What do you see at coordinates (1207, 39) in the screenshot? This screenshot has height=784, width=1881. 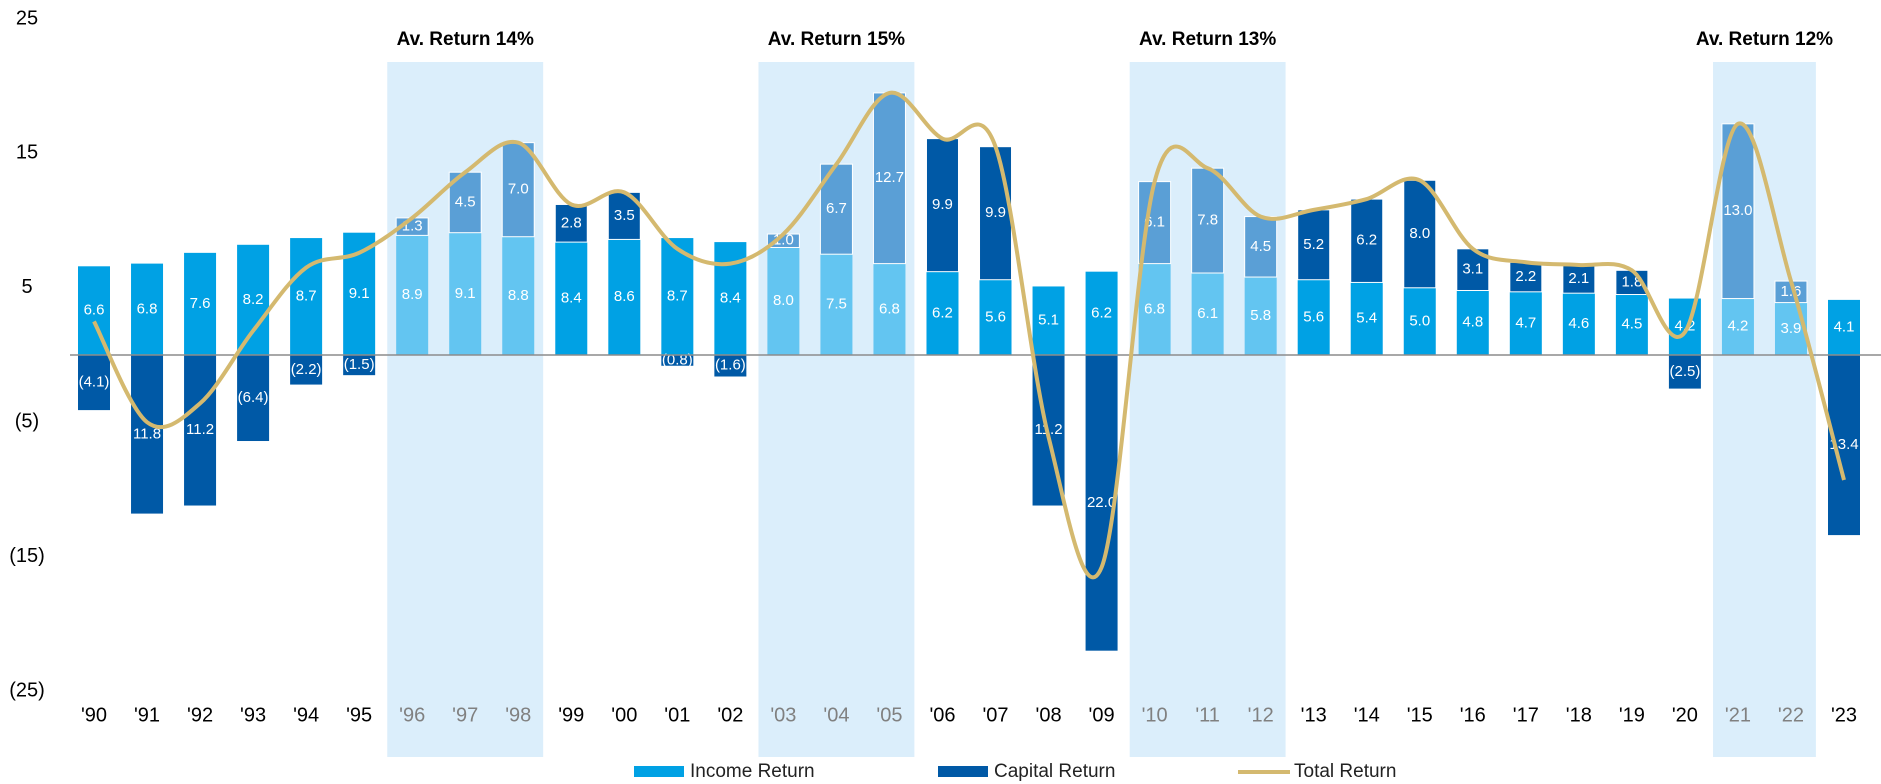 I see `period-label: Av. Return 13%` at bounding box center [1207, 39].